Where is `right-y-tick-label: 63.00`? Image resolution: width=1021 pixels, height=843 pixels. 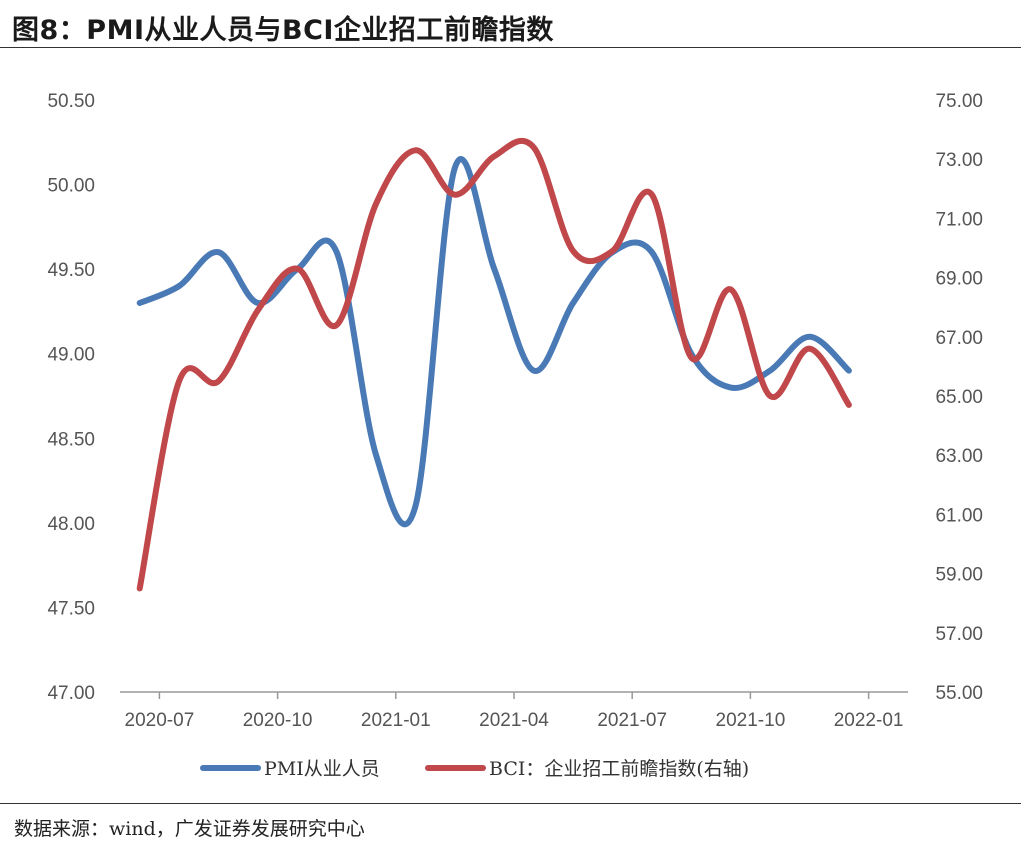 right-y-tick-label: 63.00 is located at coordinates (959, 456).